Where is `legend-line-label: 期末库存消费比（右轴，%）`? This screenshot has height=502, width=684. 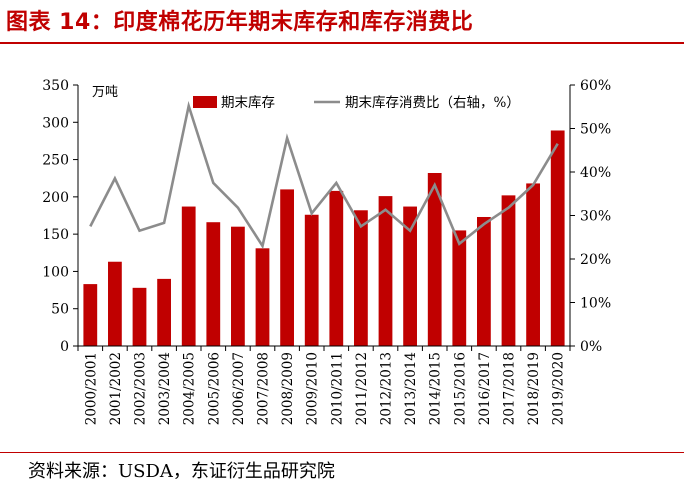 legend-line-label: 期末库存消费比（右轴，%） is located at coordinates (432, 103).